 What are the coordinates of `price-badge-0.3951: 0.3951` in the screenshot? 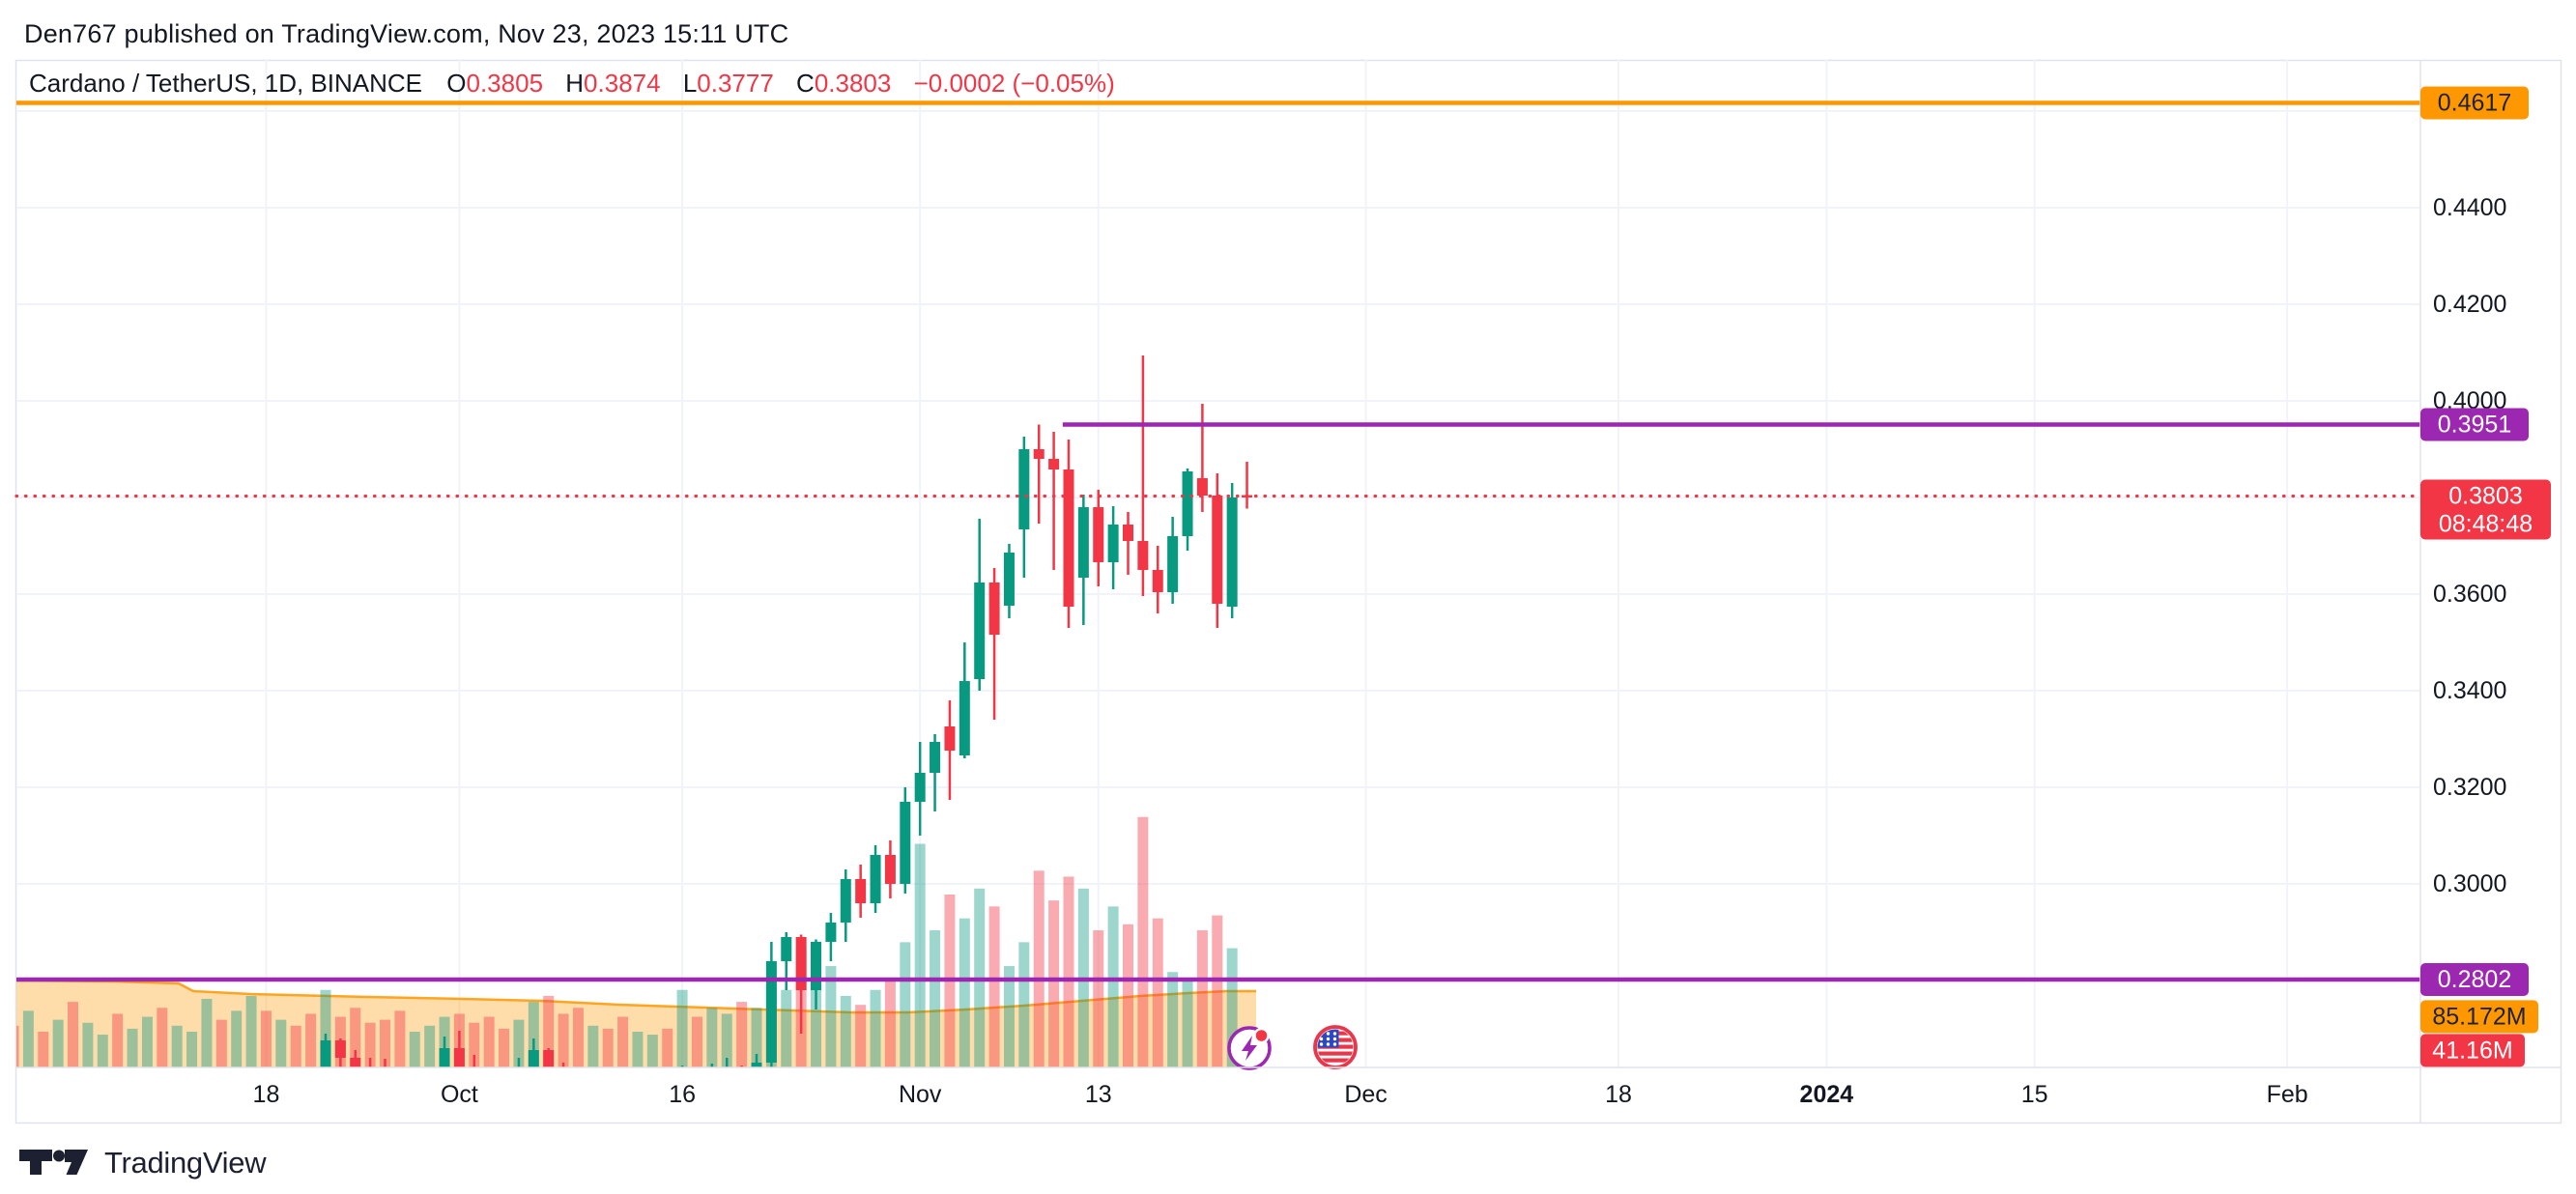 It's located at (2475, 424).